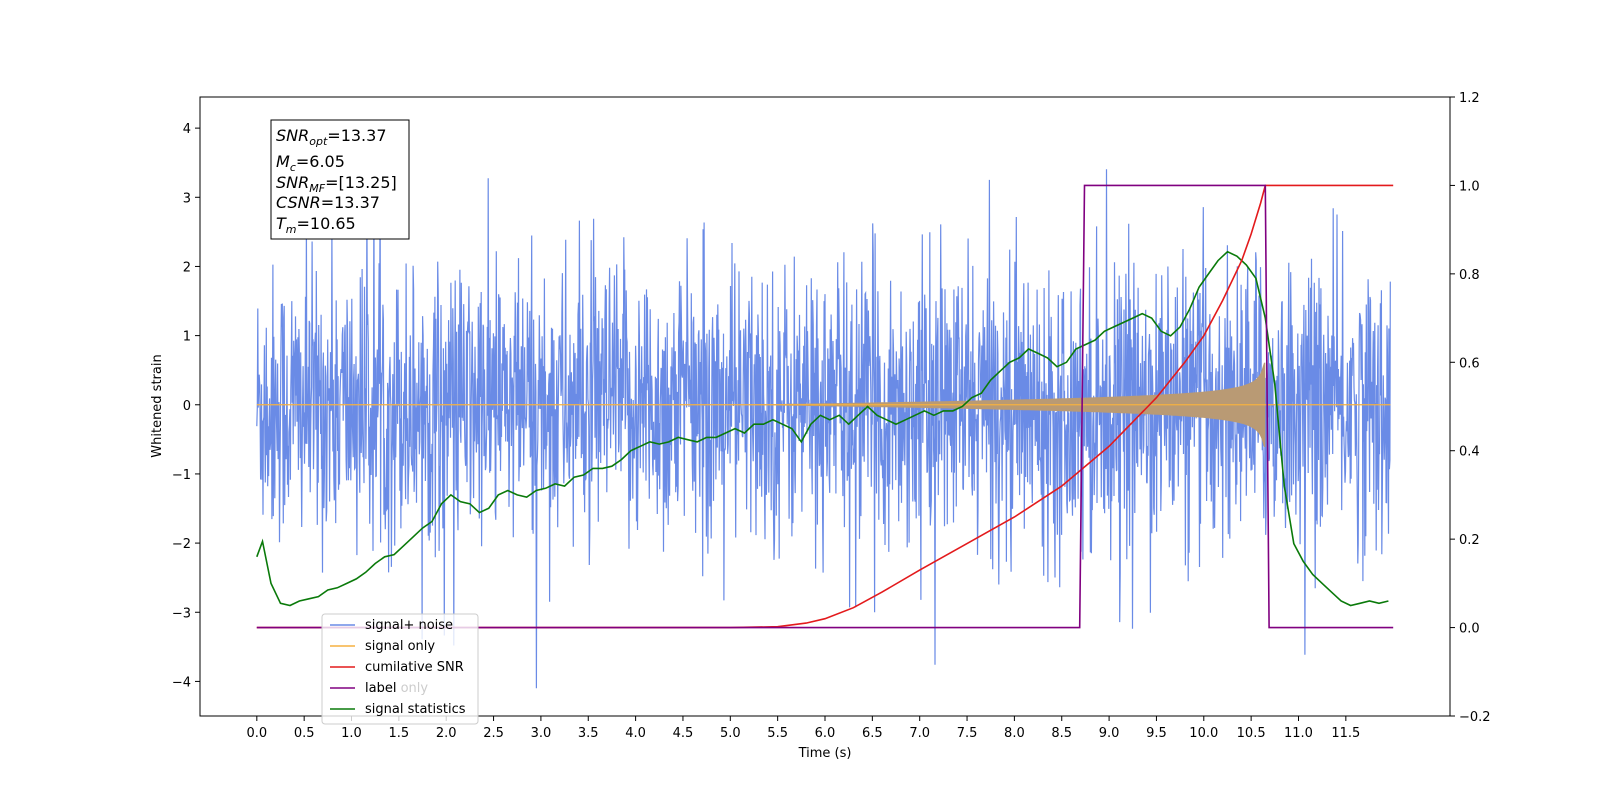 The height and width of the screenshot is (800, 1600). Describe the element at coordinates (415, 709) in the screenshot. I see `legend-label-signal-statistics: signal statistics` at that location.